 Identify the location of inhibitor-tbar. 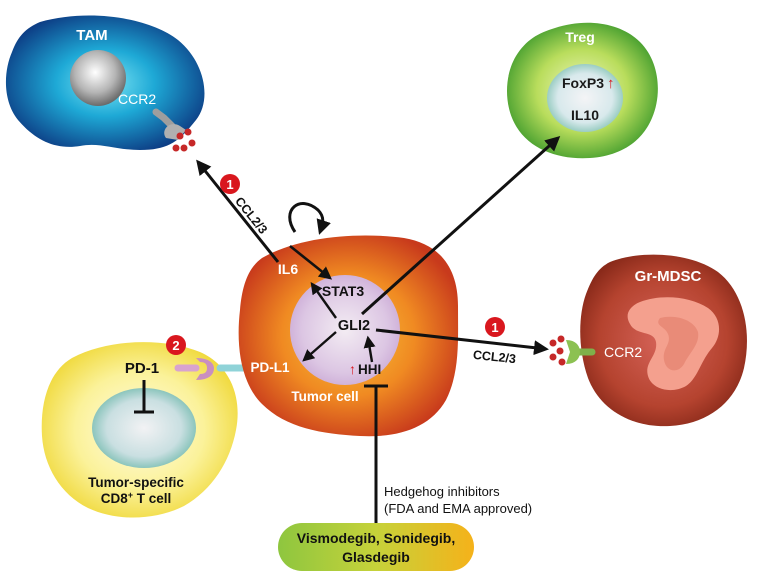
(376, 458).